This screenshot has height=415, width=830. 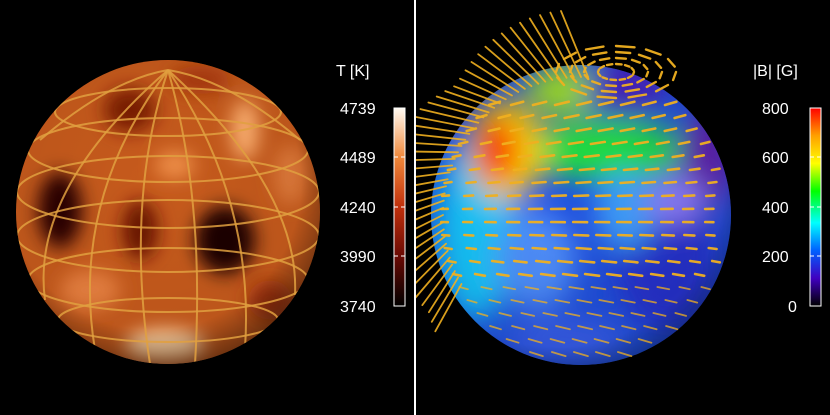 I want to click on magnetic-field-tick-label: 800, so click(x=775, y=109).